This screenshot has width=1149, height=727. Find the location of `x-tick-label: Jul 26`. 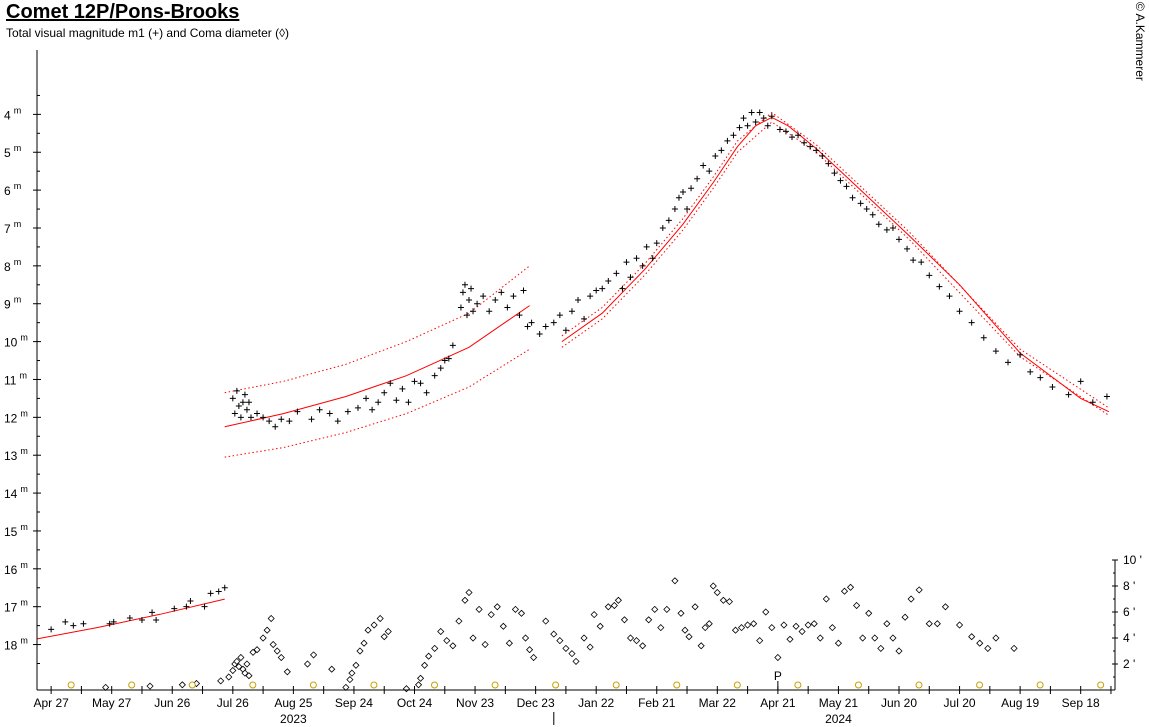

x-tick-label: Jul 26 is located at coordinates (233, 703).